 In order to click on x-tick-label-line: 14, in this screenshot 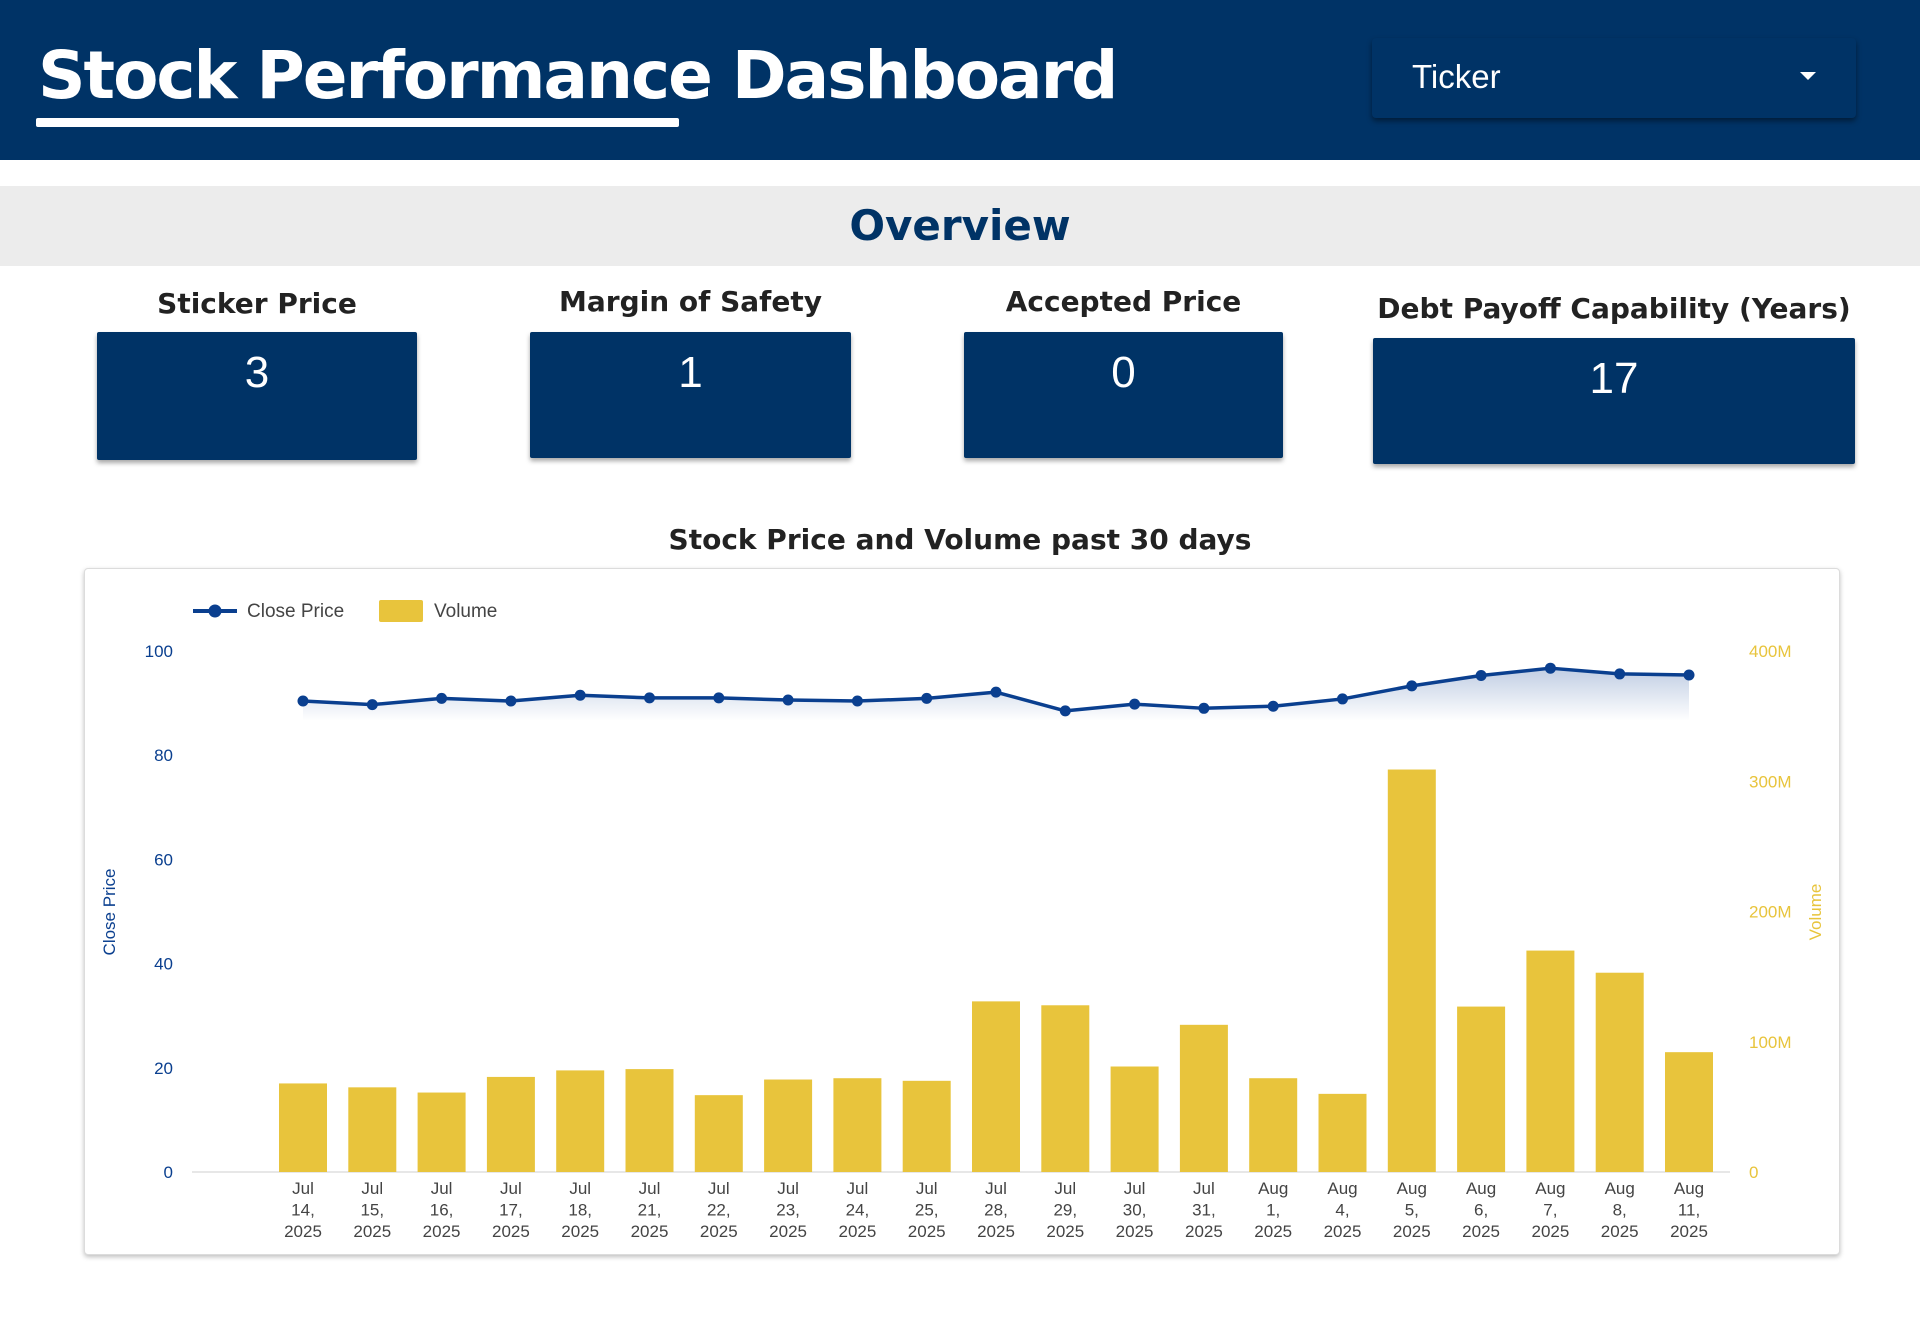, I will do `click(303, 1210)`.